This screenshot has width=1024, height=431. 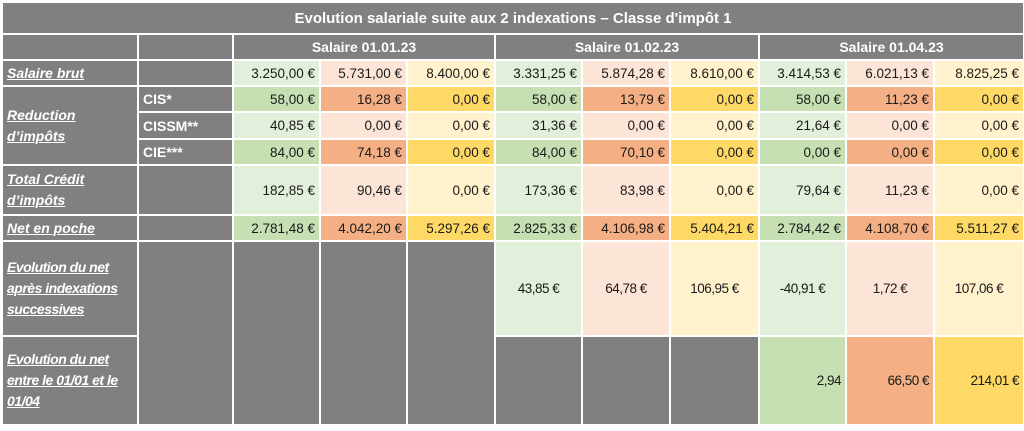 I want to click on value-cell: 1,72 €, so click(x=890, y=288).